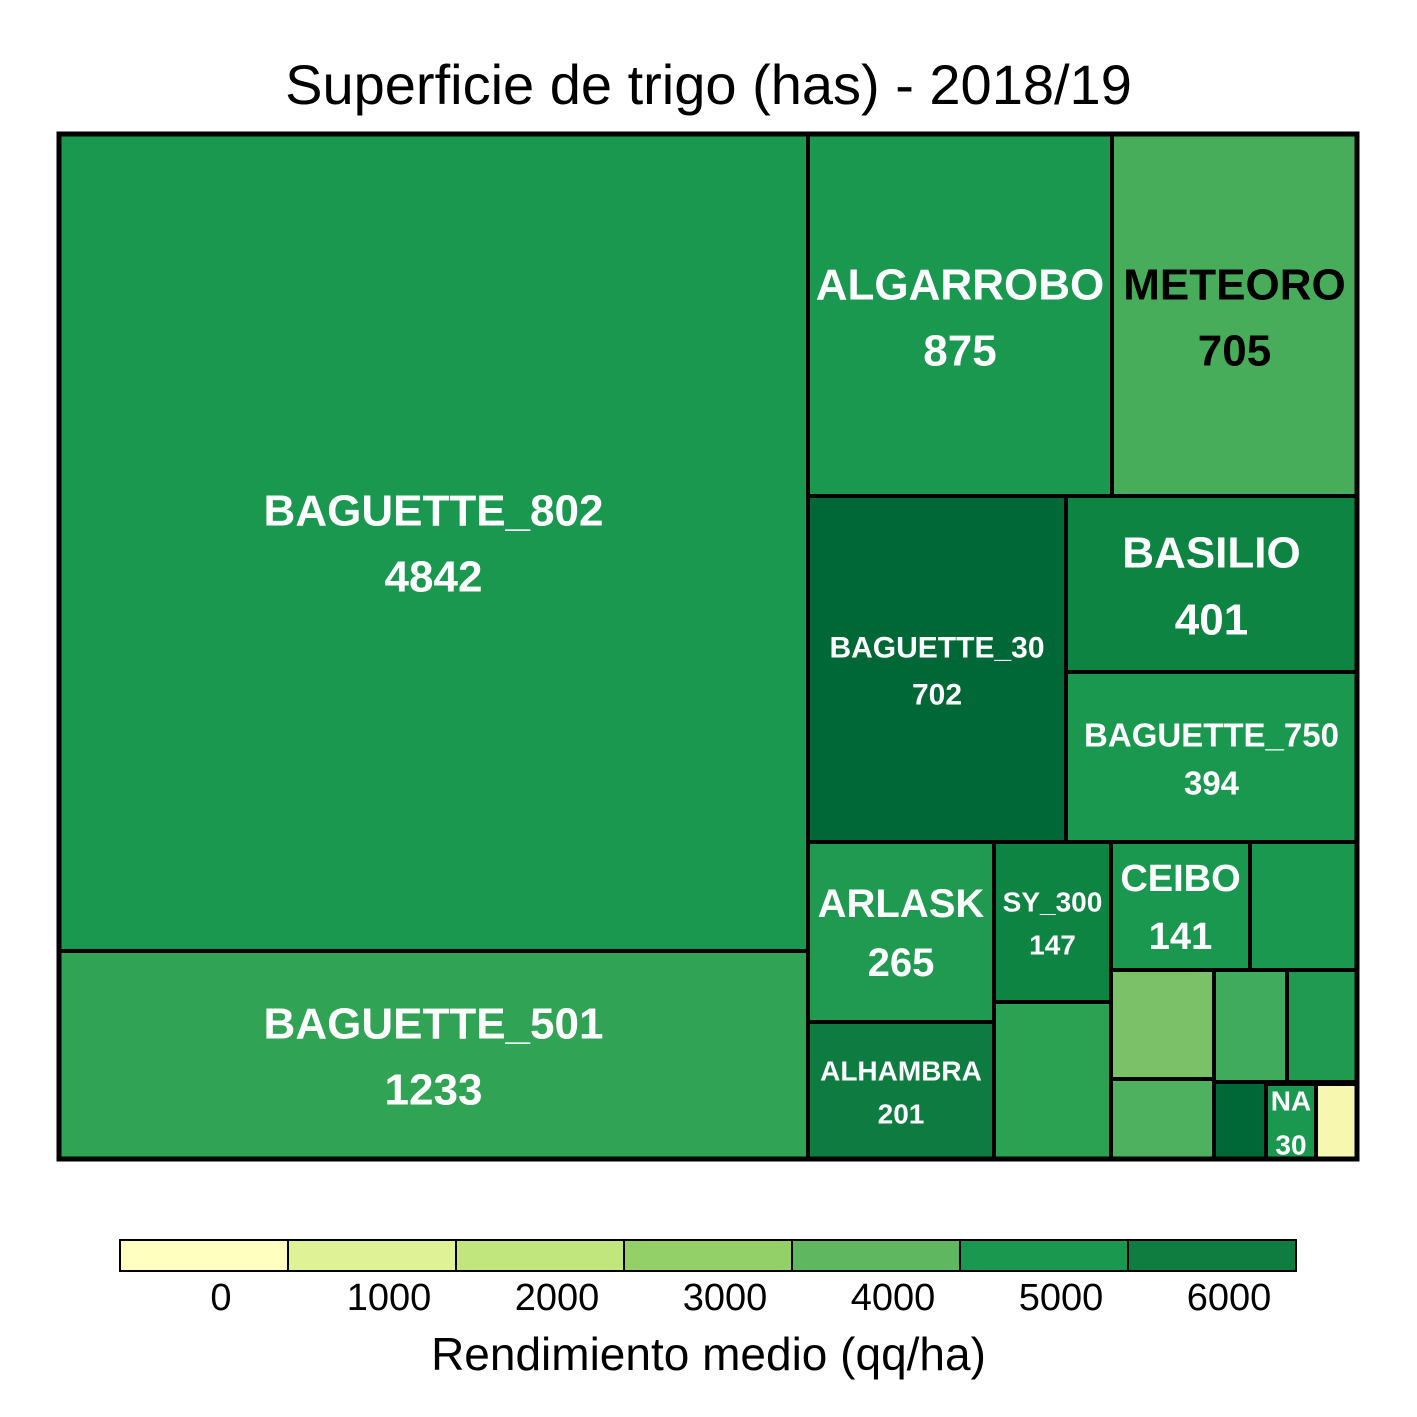 The image size is (1417, 1417). Describe the element at coordinates (434, 511) in the screenshot. I see `tile-name-label: BAGUETTE_802` at that location.